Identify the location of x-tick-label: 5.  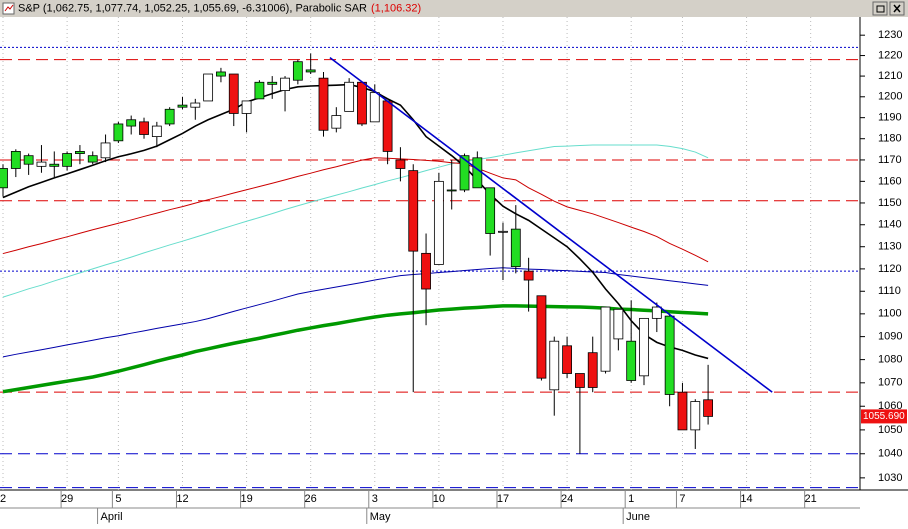
(118, 499).